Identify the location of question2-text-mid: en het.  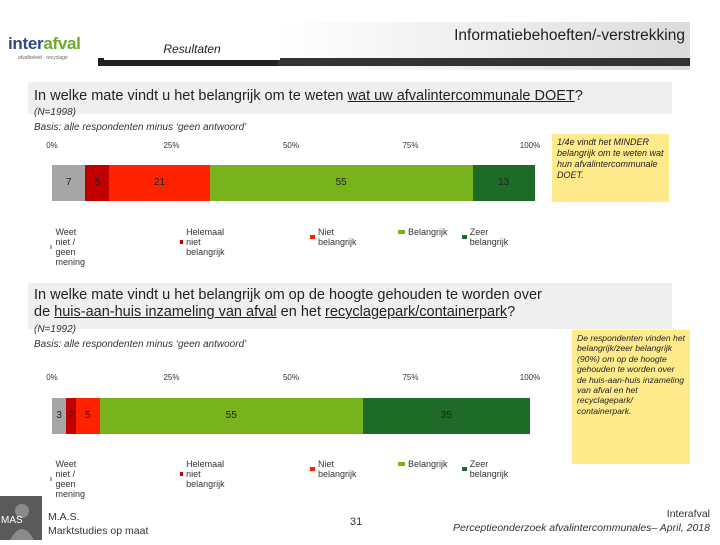
(301, 312).